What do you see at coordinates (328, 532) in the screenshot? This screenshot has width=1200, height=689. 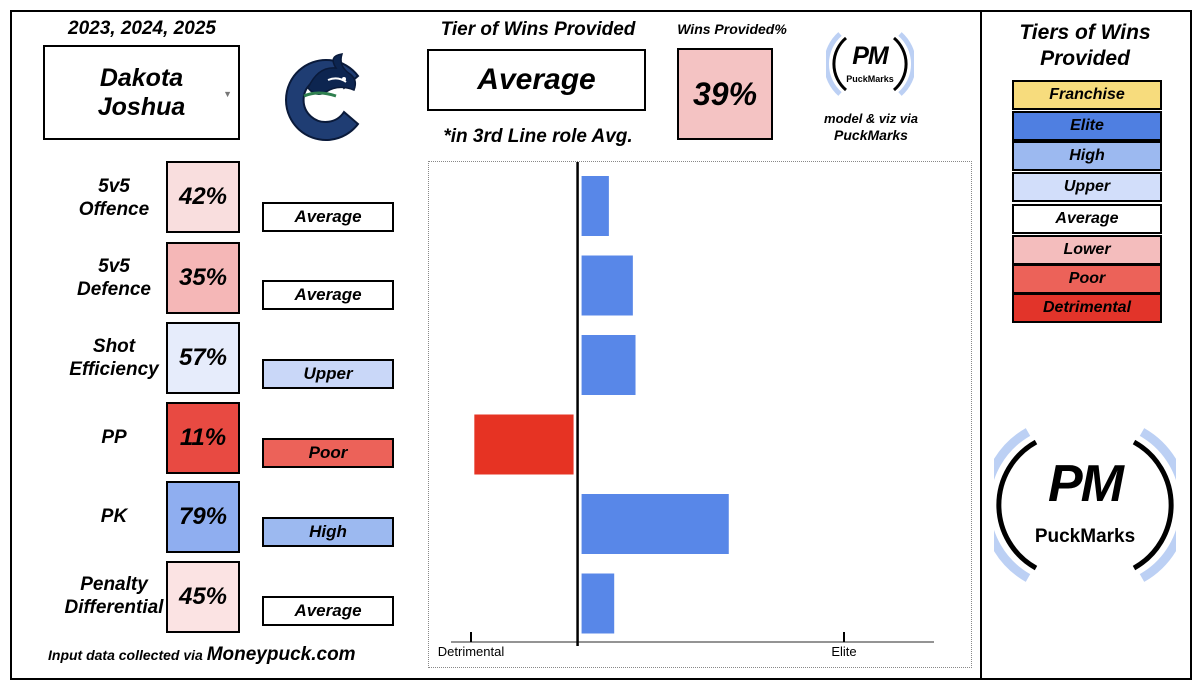 I see `metric-tier-badge: High` at bounding box center [328, 532].